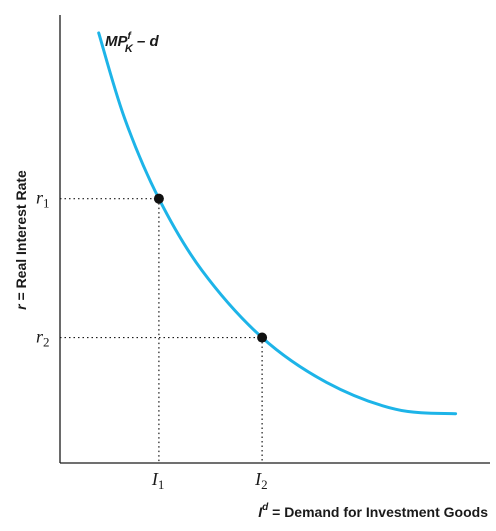  What do you see at coordinates (158, 480) in the screenshot?
I see `x-tick-label-1: I1` at bounding box center [158, 480].